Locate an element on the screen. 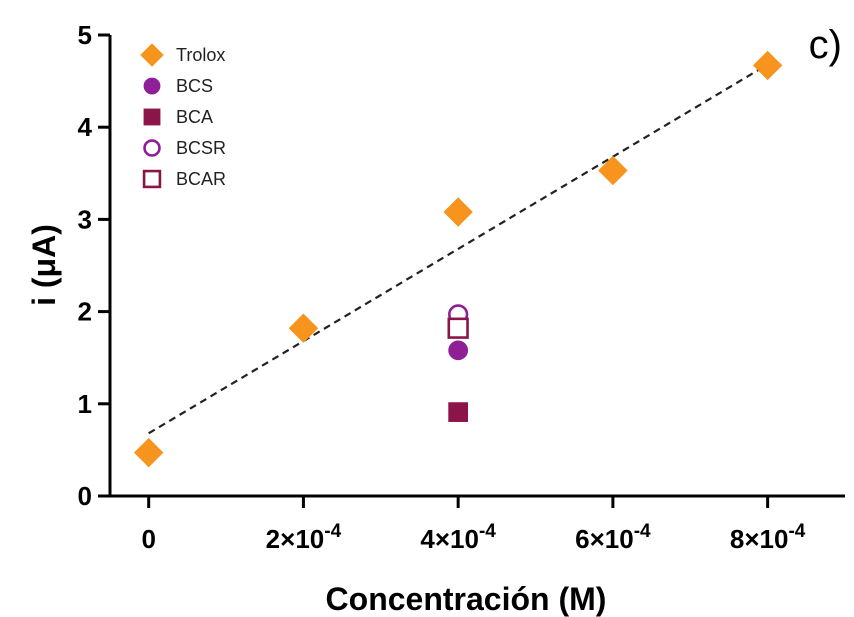 The image size is (854, 617). series-bcar is located at coordinates (458, 328).